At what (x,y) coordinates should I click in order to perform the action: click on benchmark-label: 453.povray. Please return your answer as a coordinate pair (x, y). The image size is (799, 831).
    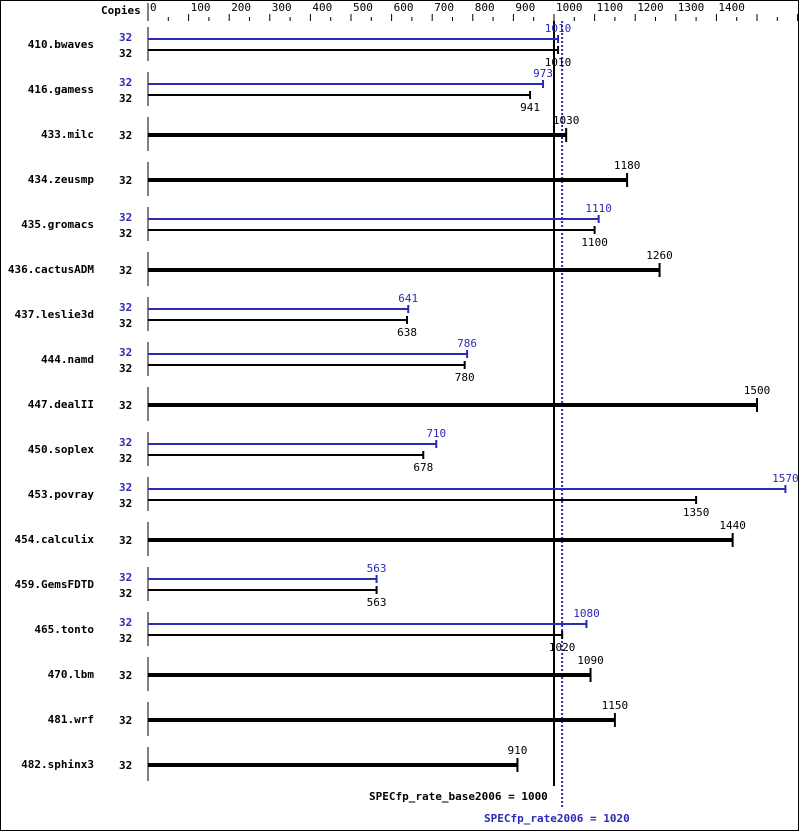
    Looking at the image, I should click on (61, 494).